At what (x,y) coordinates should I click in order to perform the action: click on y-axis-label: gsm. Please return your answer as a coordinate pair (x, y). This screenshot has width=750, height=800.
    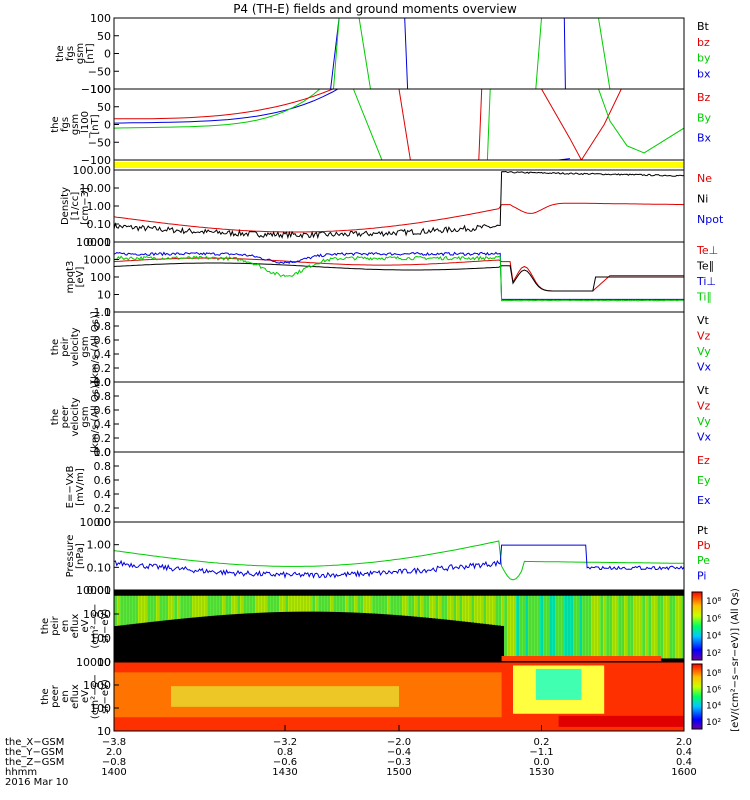
    Looking at the image, I should click on (80, 53).